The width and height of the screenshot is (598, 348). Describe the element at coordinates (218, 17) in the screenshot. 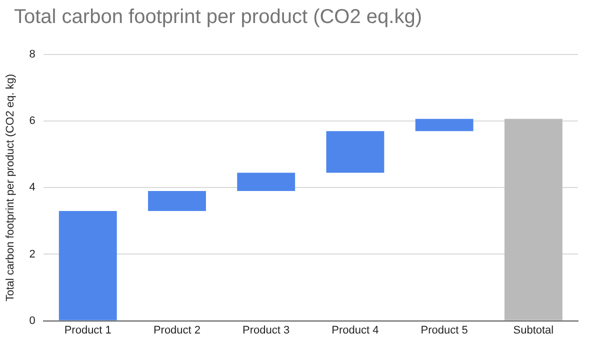

I see `chart-title: Total carbon footprint per product (CO2 eq.kg)` at that location.